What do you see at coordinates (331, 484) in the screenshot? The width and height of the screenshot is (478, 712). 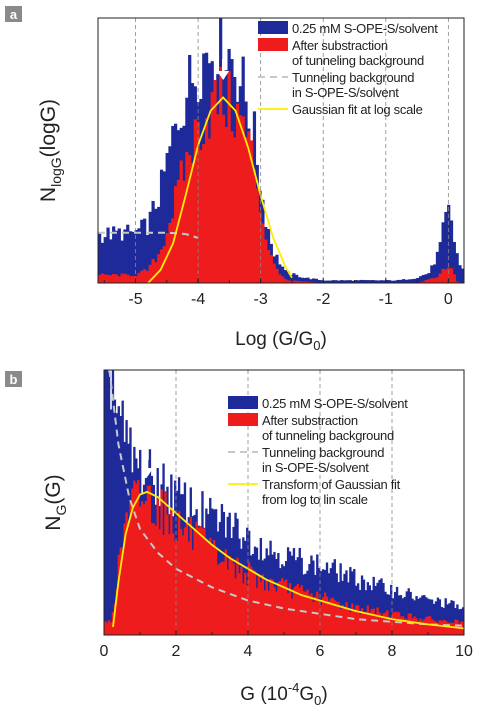 I see `legend-label: Transform of Gaussian fit` at bounding box center [331, 484].